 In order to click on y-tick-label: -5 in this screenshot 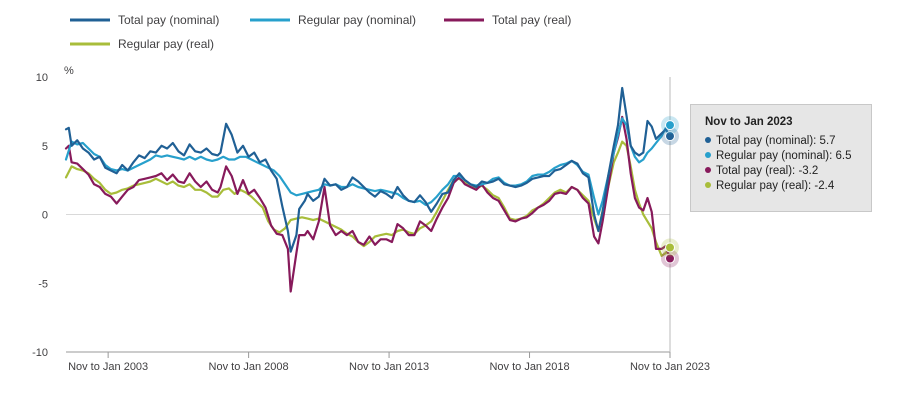, I will do `click(43, 284)`.